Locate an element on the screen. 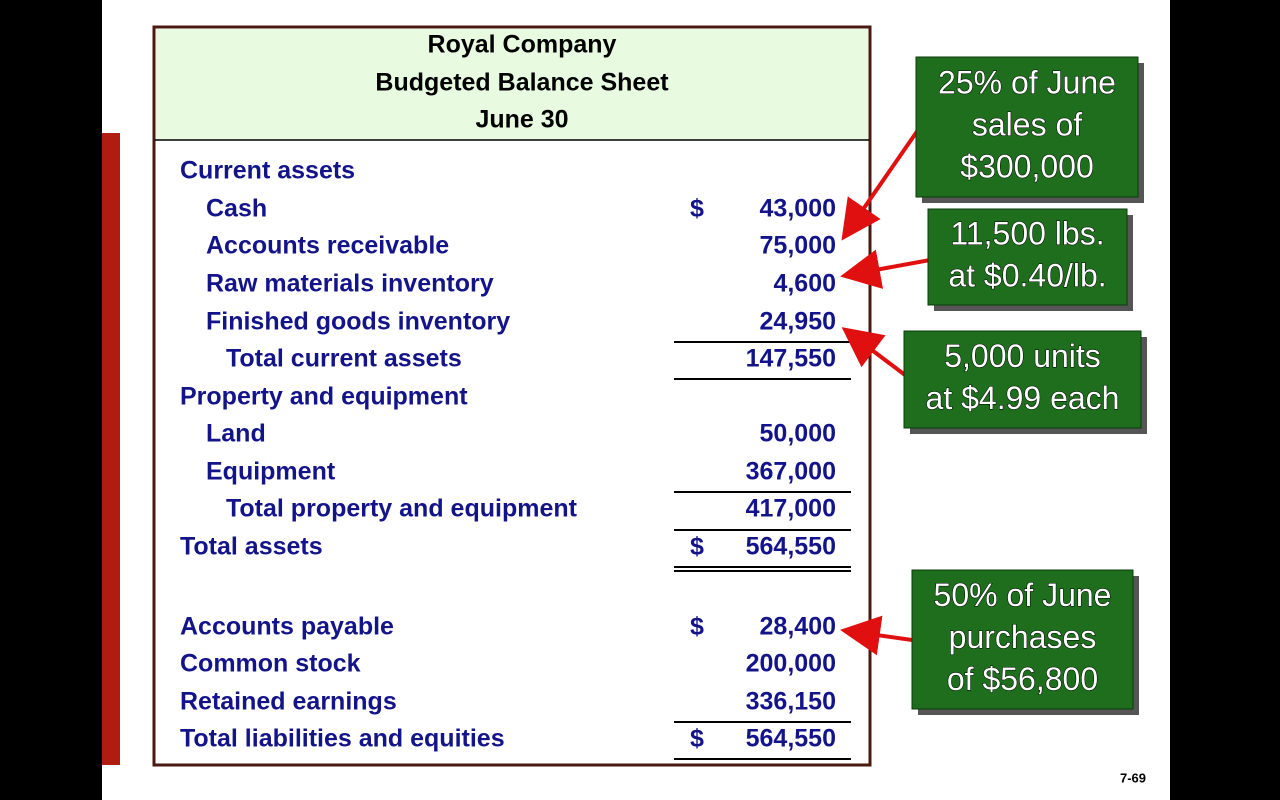 The width and height of the screenshot is (1280, 800). rules is located at coordinates (762, 550).